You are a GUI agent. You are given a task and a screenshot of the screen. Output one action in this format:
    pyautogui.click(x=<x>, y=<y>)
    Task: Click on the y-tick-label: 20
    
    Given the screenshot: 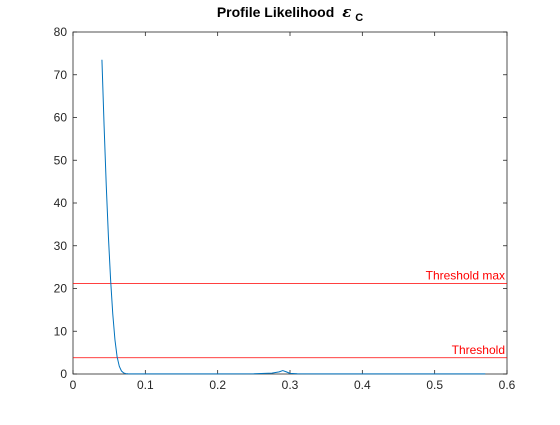 What is the action you would take?
    pyautogui.click(x=61, y=289)
    